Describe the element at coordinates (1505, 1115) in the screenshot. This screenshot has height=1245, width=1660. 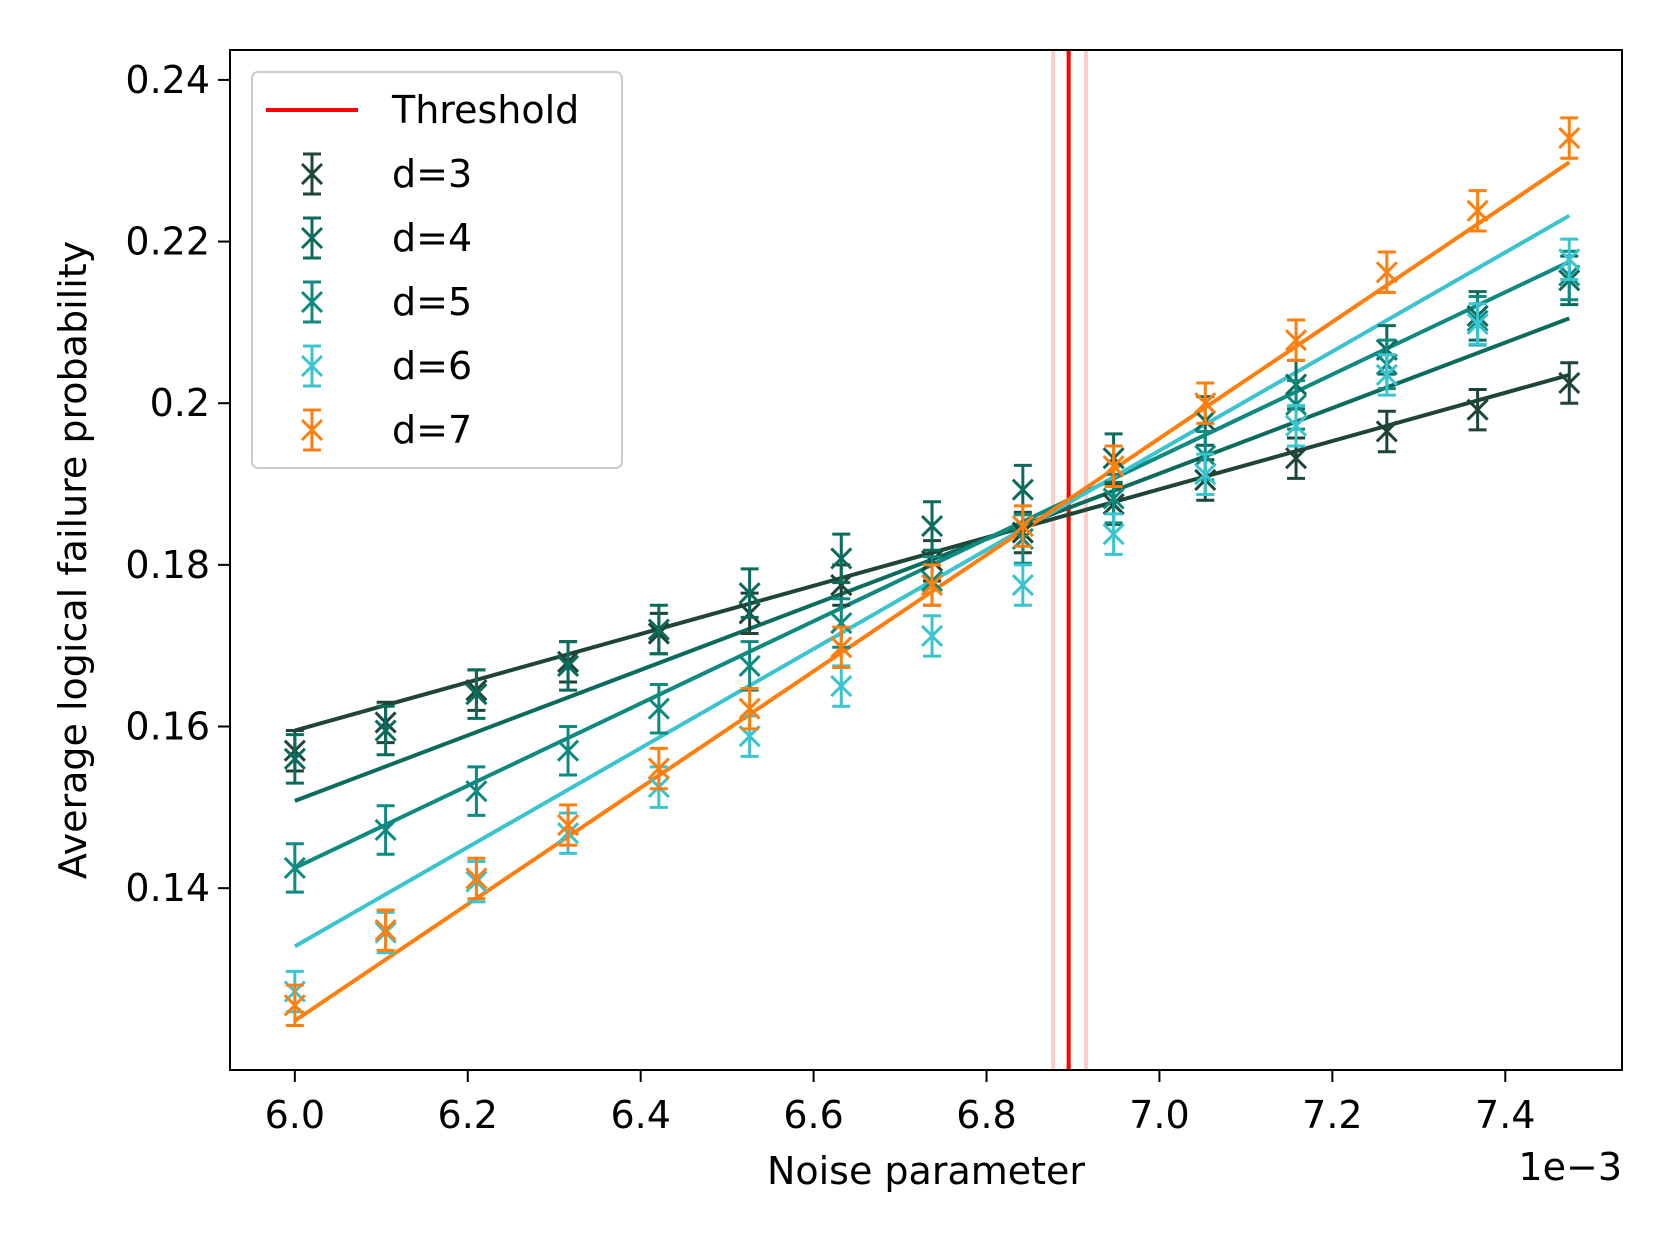
I see `x-tick-label: 7.4` at that location.